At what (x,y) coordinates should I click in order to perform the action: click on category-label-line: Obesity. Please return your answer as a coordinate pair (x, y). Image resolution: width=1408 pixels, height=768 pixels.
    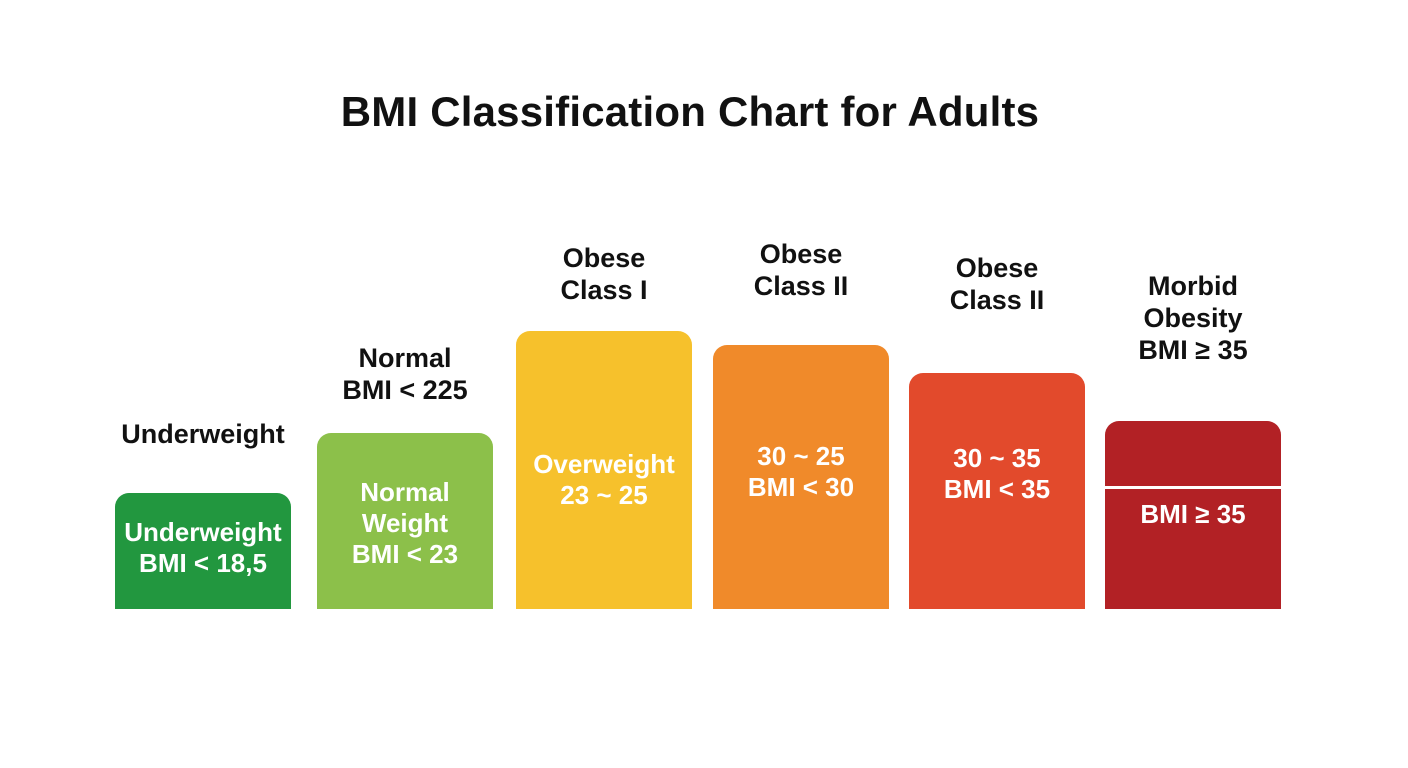
    Looking at the image, I should click on (1193, 318).